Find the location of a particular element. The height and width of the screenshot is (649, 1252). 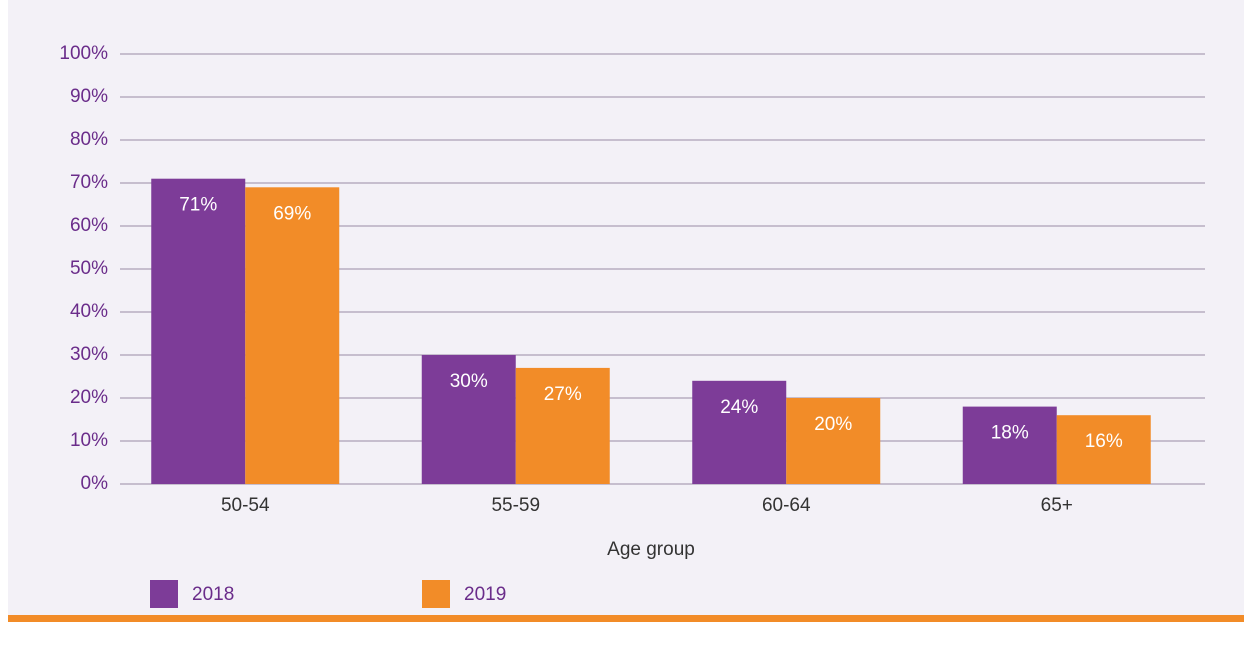

y-tick-label: 0% is located at coordinates (95, 483).